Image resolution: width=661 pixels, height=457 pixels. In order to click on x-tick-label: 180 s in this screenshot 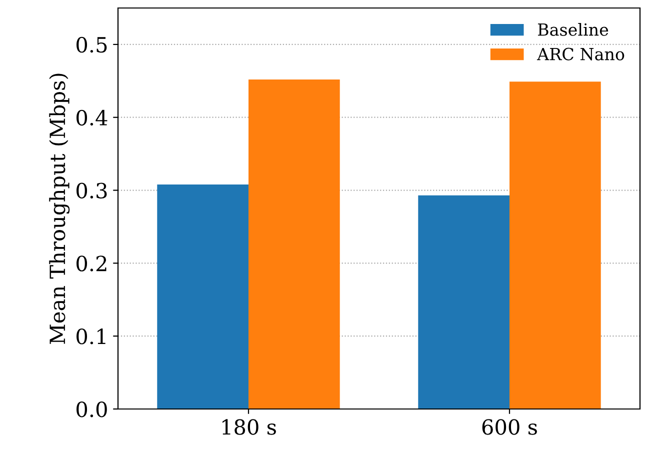, I will do `click(249, 427)`.